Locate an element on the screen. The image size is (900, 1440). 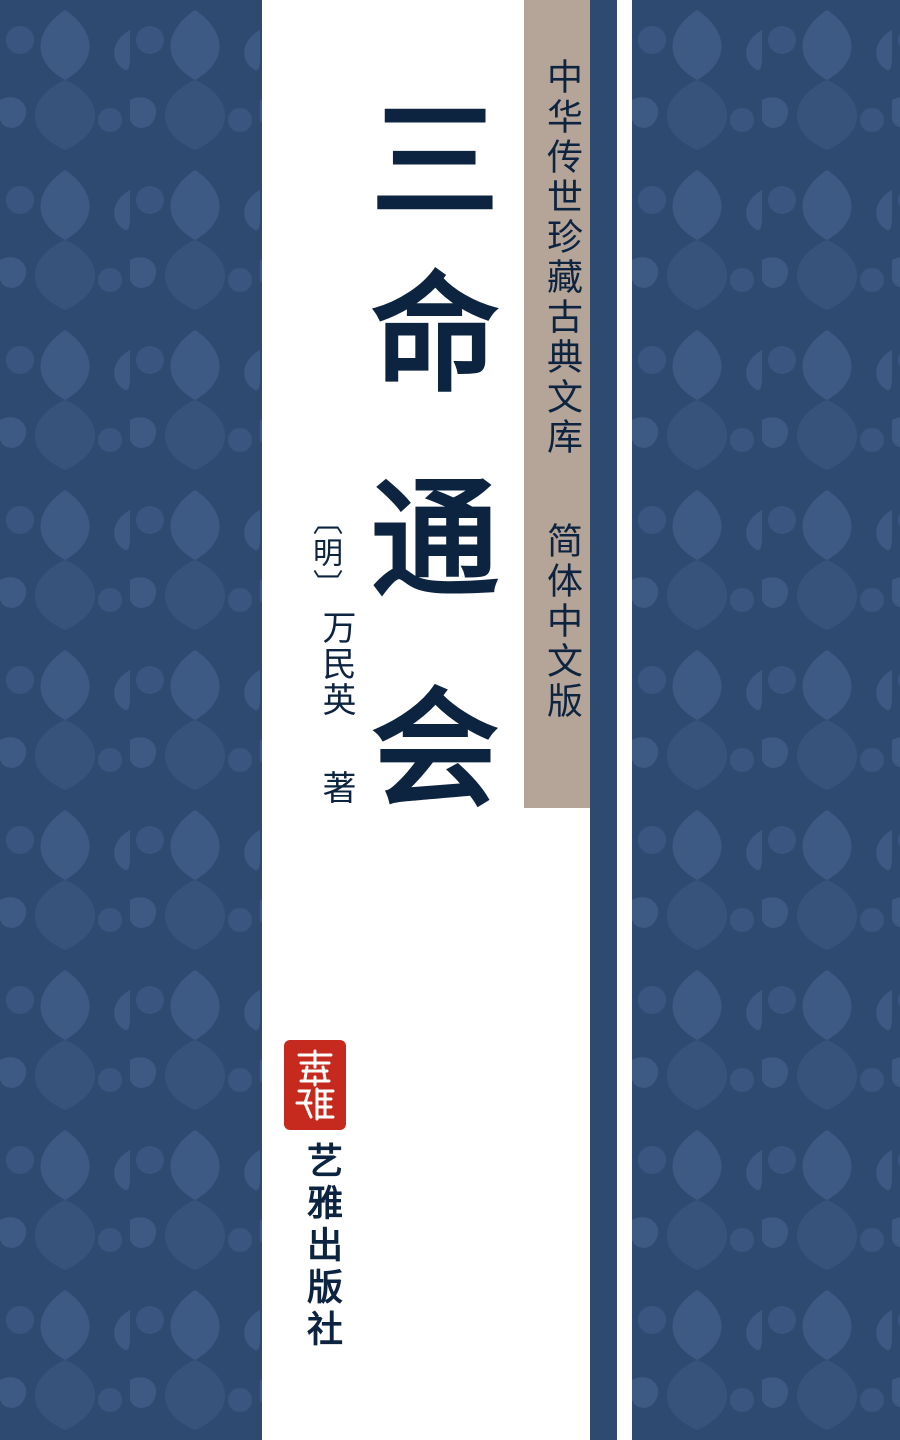
author-name: 万民英 is located at coordinates (336, 664).